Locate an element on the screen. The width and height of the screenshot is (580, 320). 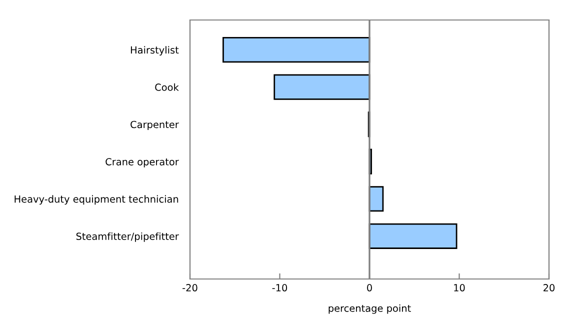
y-tick-label: Cook is located at coordinates (167, 87).